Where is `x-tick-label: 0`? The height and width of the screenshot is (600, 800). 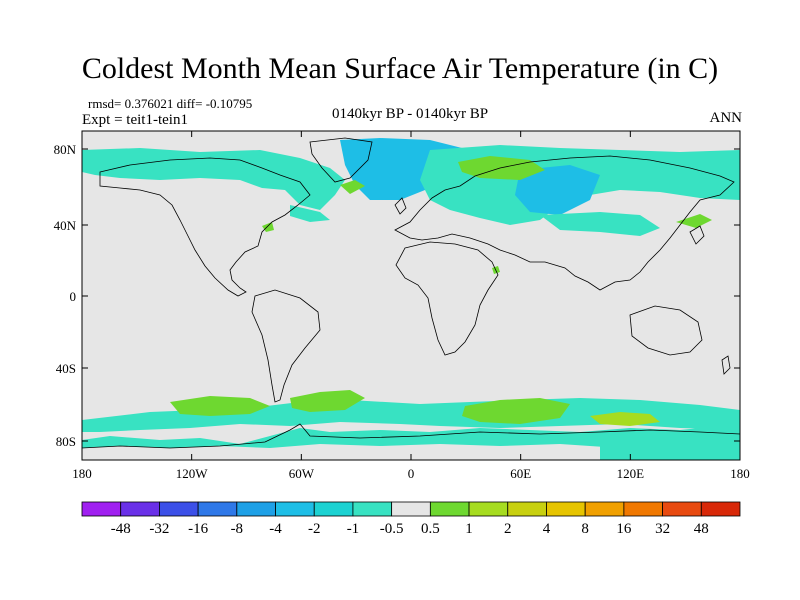
x-tick-label: 0 is located at coordinates (411, 473).